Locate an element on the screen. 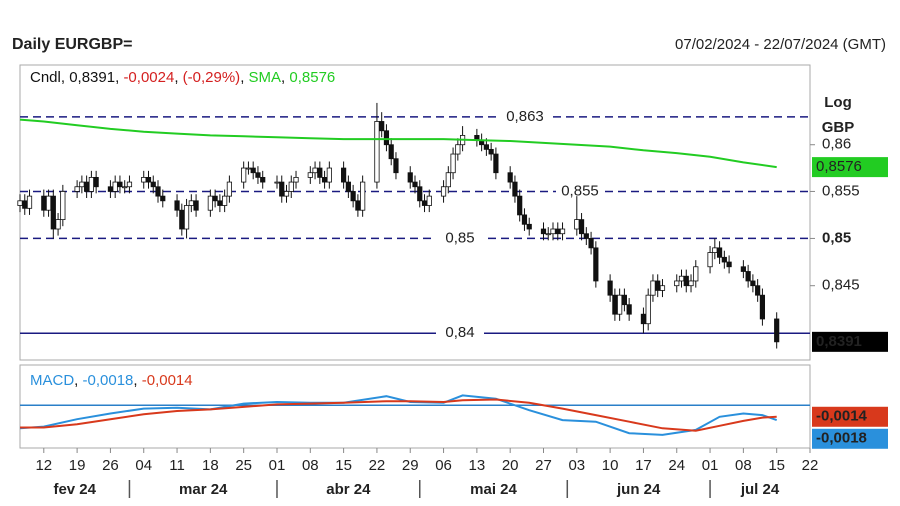 Image resolution: width=900 pixels, height=506 pixels. month-label: jun 24 is located at coordinates (638, 489).